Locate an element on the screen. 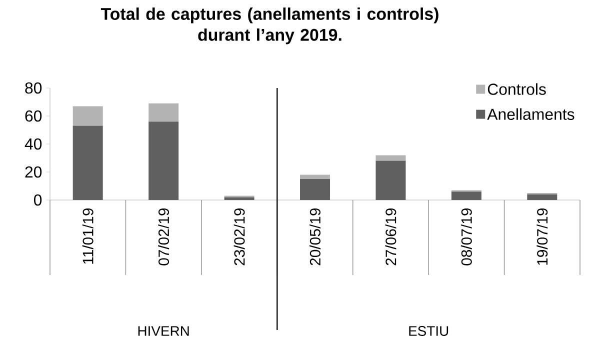  x-tick-label: 20/05/19 is located at coordinates (315, 237).